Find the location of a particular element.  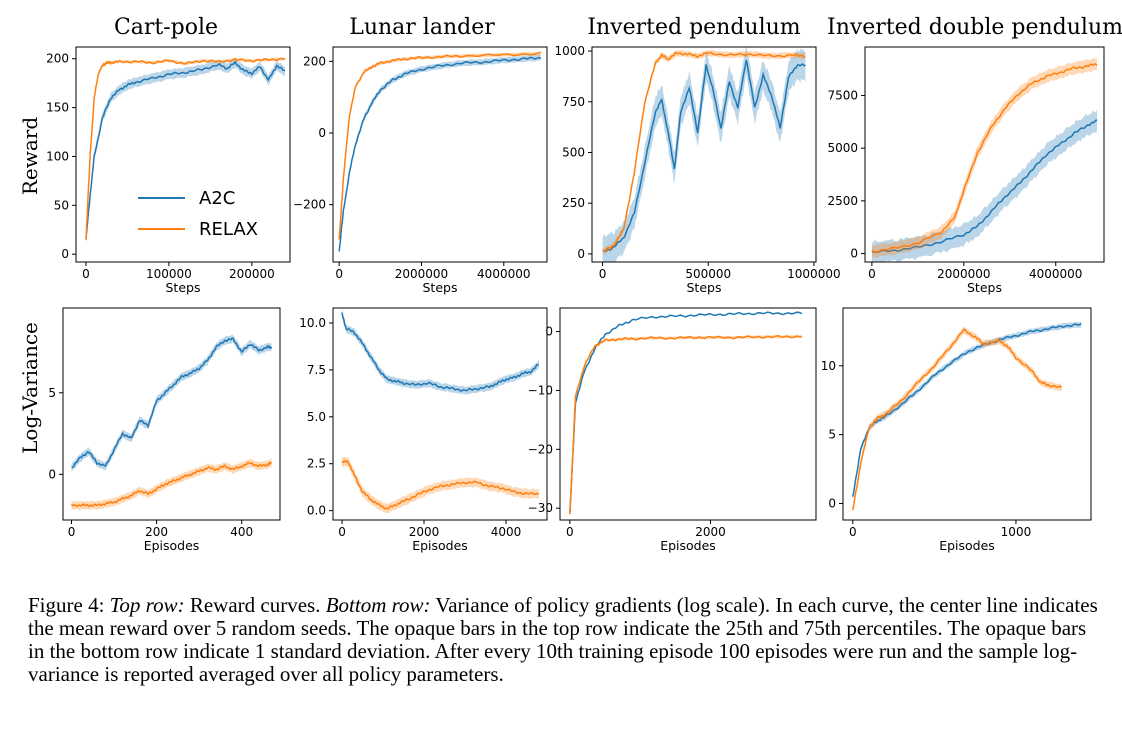

series-line-a2c-lunar-logvar is located at coordinates (440, 352).